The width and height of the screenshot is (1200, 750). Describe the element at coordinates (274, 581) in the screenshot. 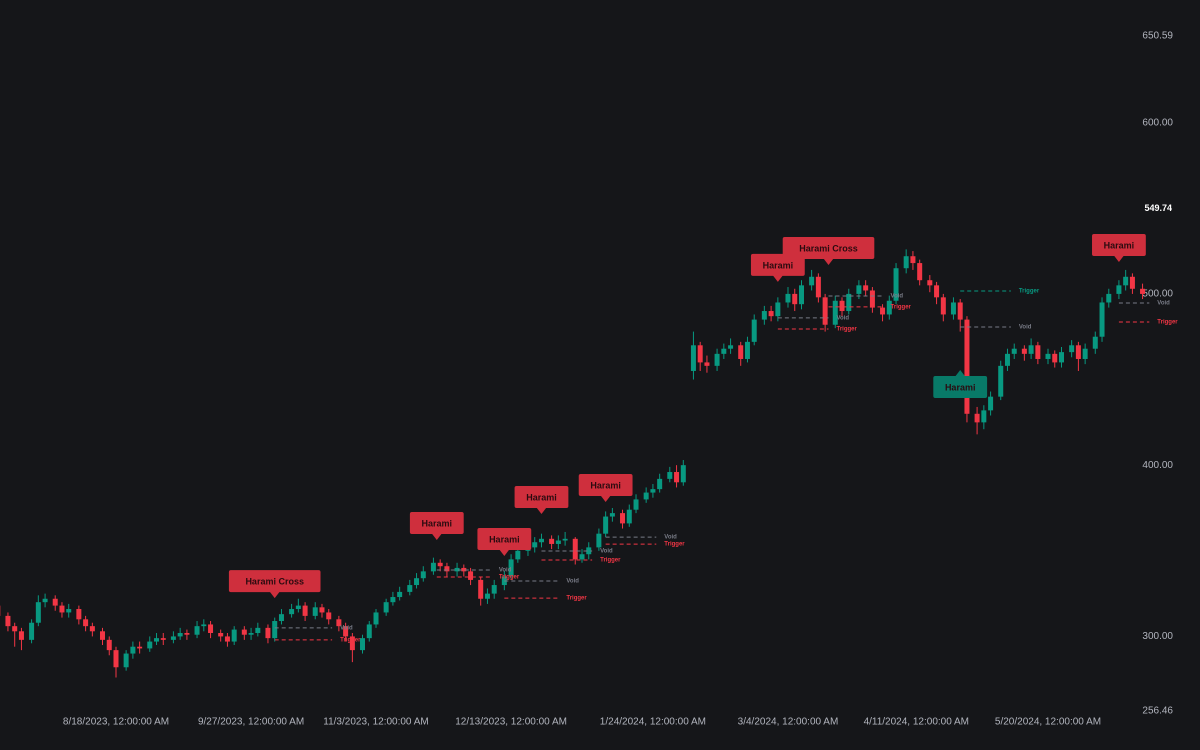

I see `pattern-text: Harami Cross` at that location.